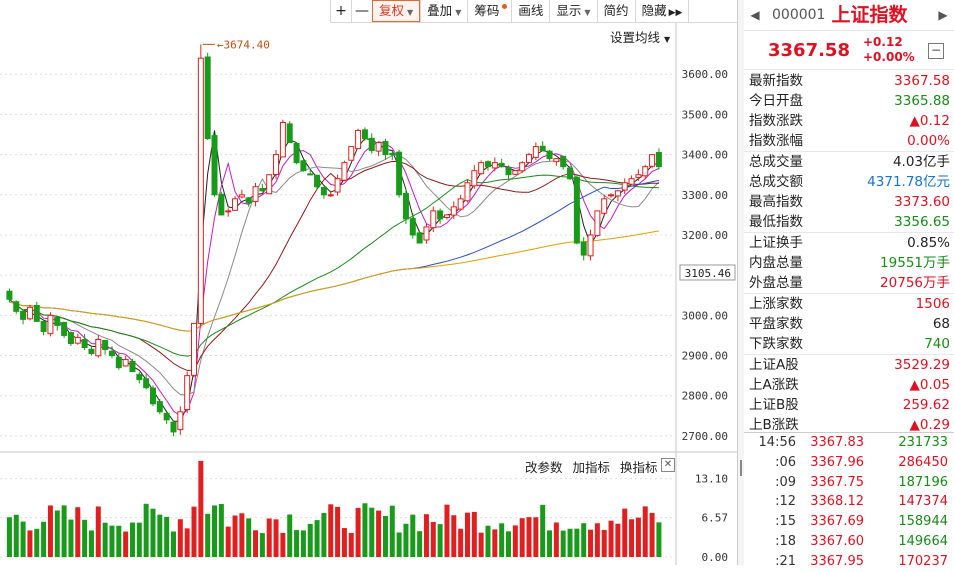 This screenshot has width=954, height=572. What do you see at coordinates (849, 405) in the screenshot?
I see `stat-row: 上证B股 259.62` at bounding box center [849, 405].